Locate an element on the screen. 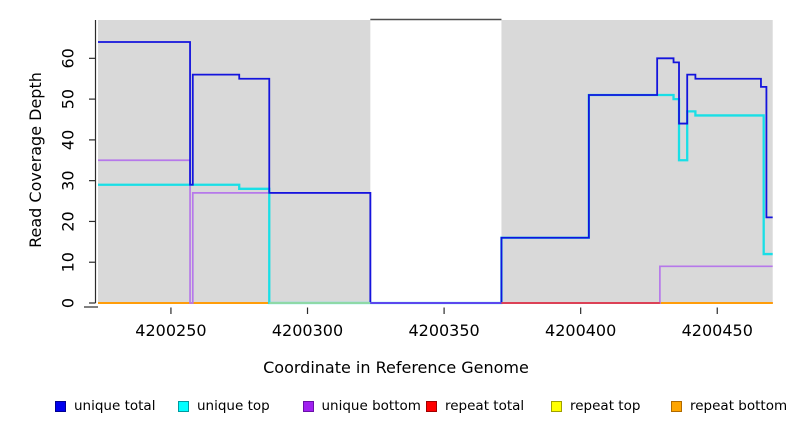 The height and width of the screenshot is (432, 792). x-tick-label: 4200450 is located at coordinates (717, 330).